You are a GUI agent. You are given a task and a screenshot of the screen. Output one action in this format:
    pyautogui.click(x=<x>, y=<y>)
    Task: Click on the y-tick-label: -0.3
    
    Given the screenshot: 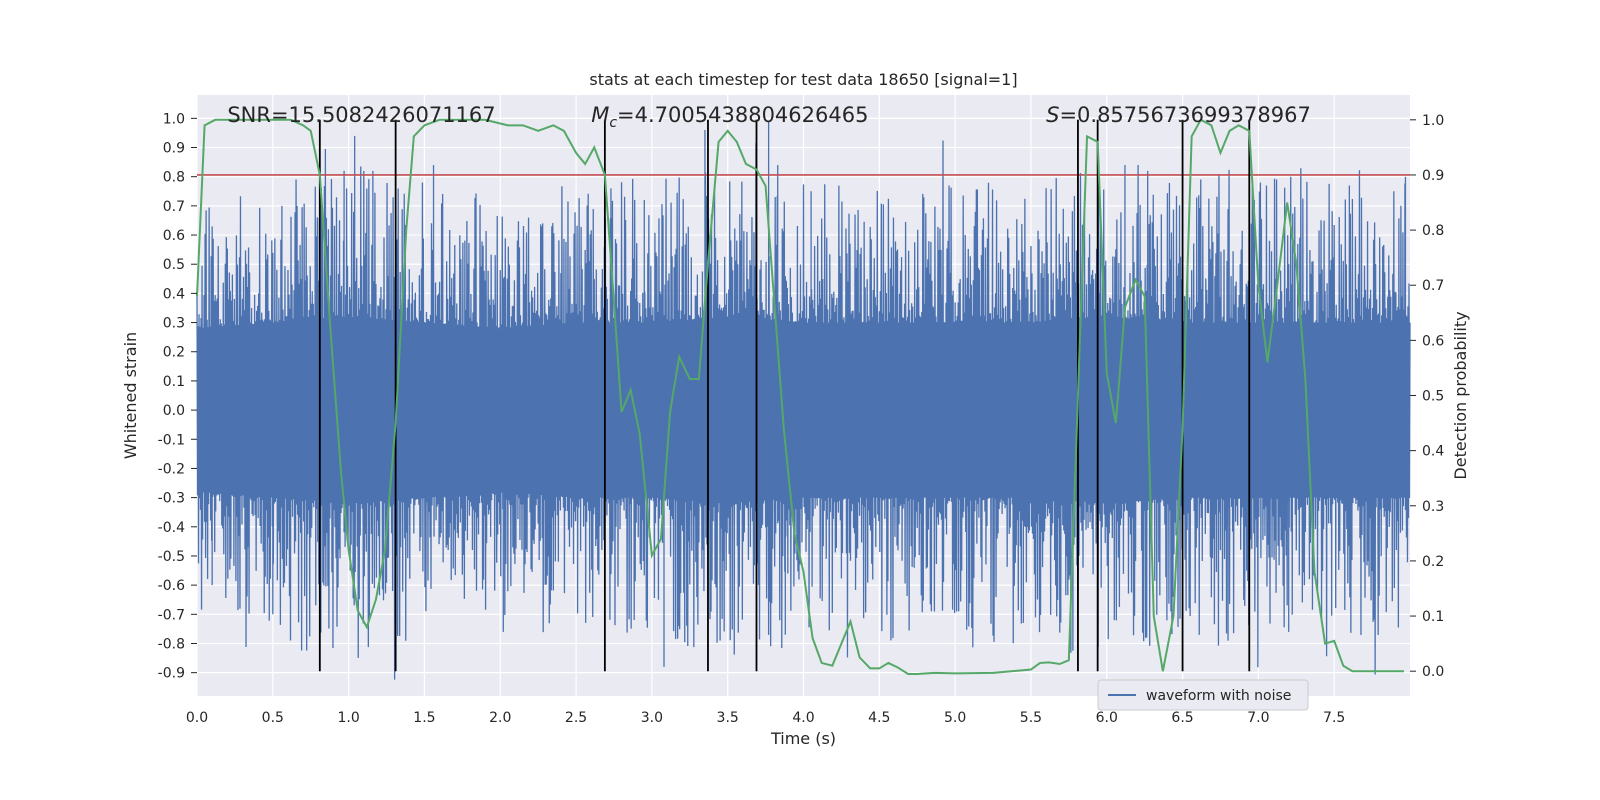 What is the action you would take?
    pyautogui.click(x=171, y=499)
    